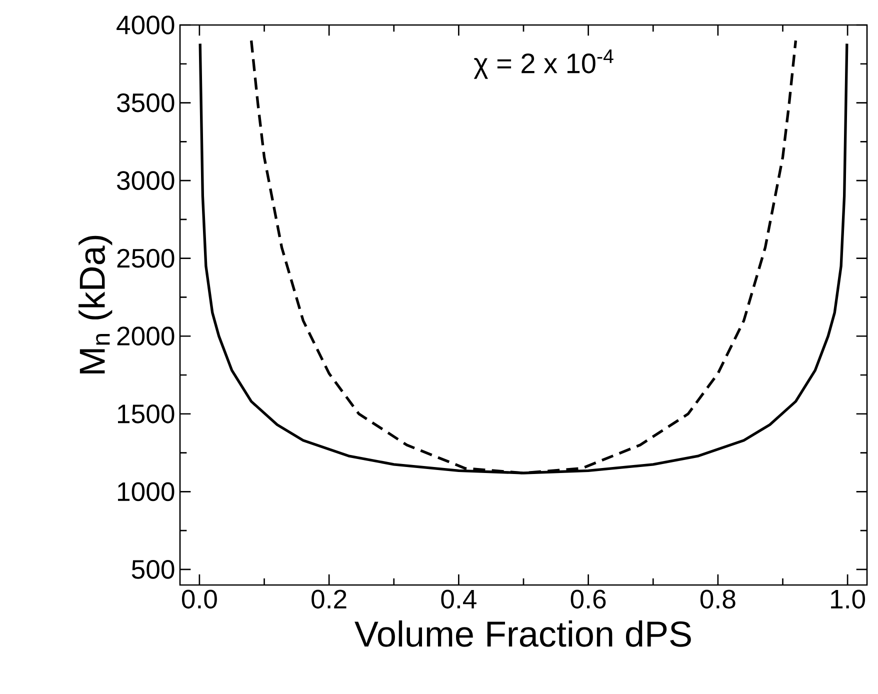 The width and height of the screenshot is (878, 694). What do you see at coordinates (329, 599) in the screenshot?
I see `x-tick-label: 0.2` at bounding box center [329, 599].